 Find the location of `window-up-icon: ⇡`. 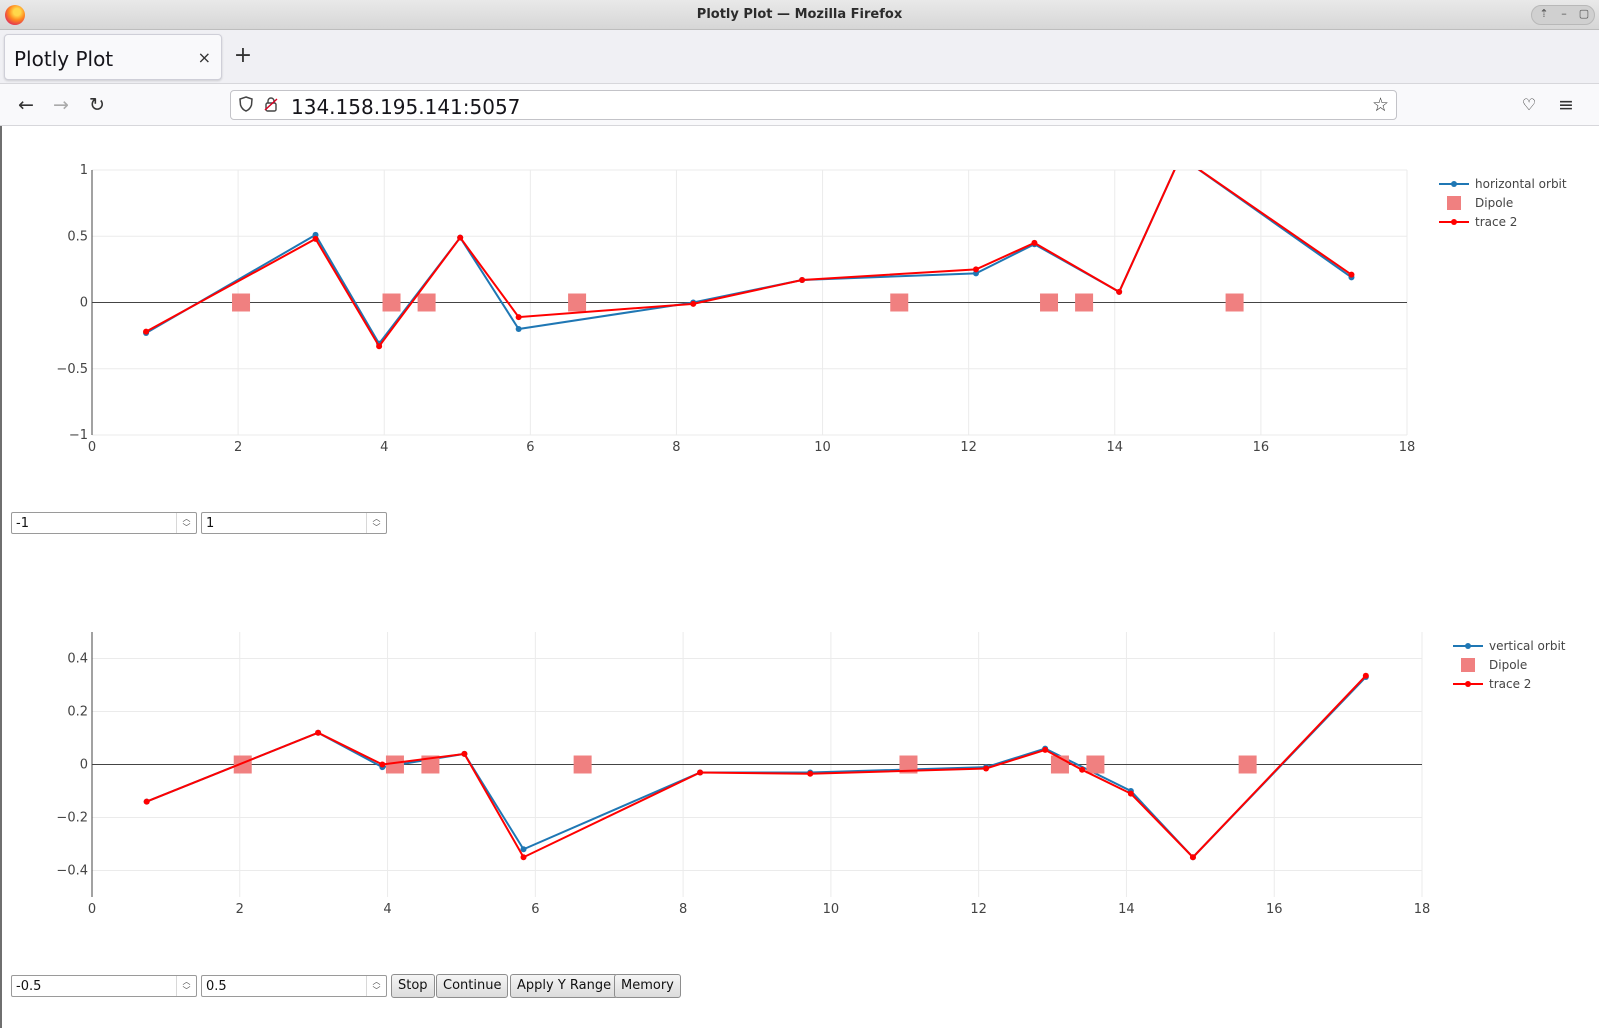

window-up-icon: ⇡ is located at coordinates (1544, 13).